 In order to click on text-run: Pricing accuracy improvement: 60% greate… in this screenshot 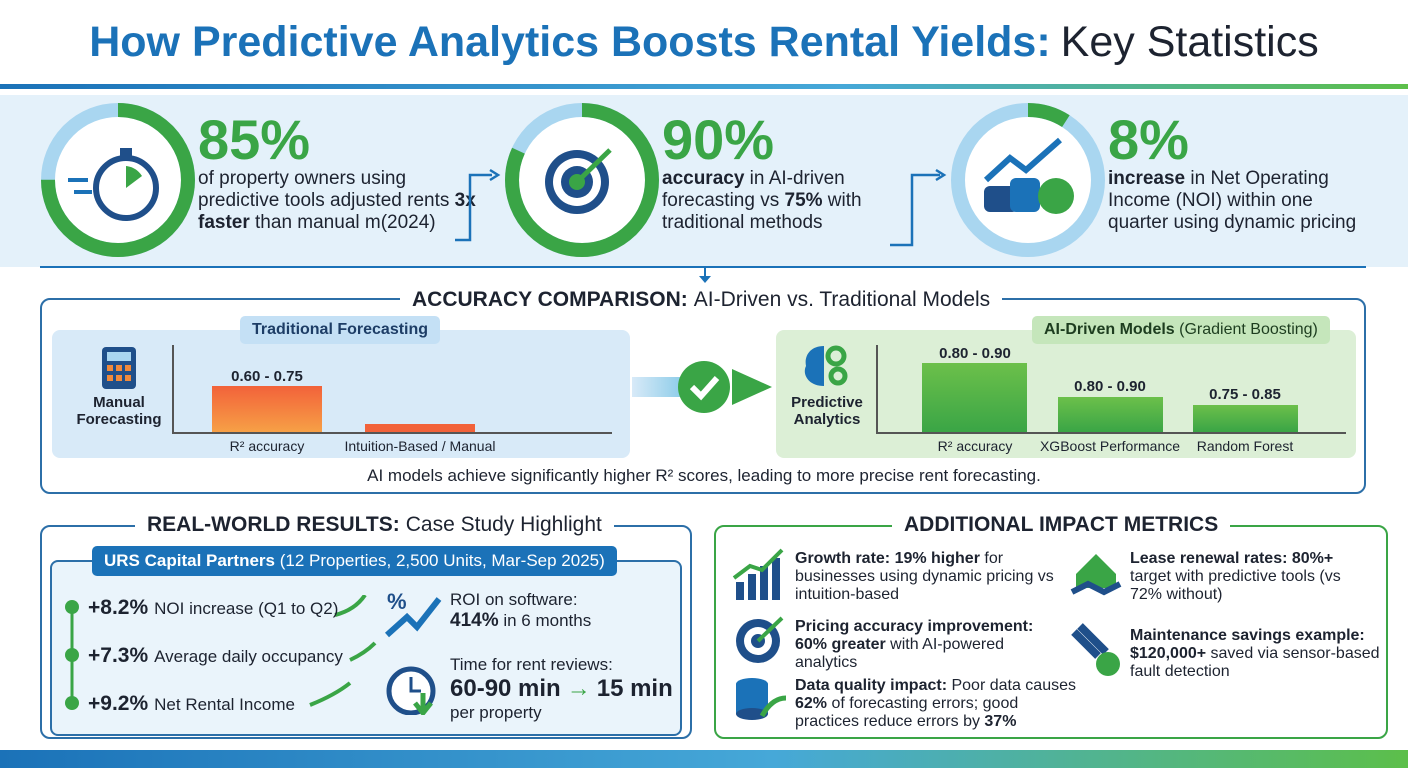, I will do `click(914, 635)`.